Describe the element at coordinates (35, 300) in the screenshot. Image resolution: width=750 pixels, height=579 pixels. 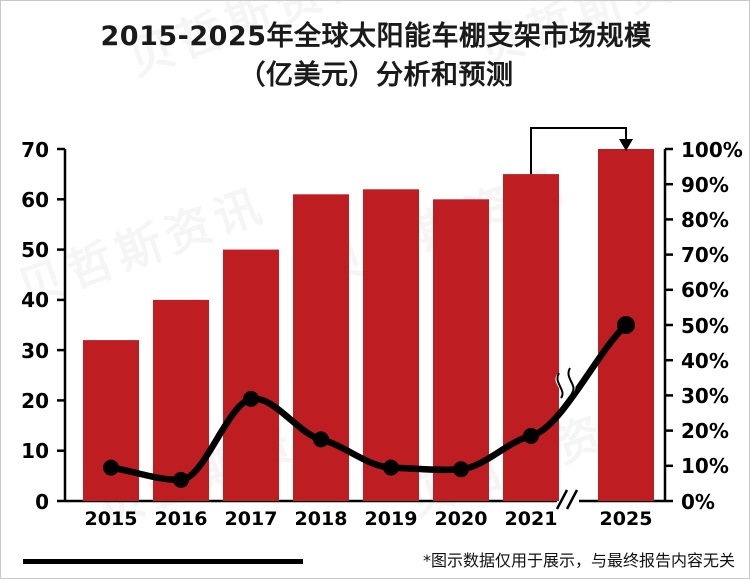
I see `y-axis-tick-label: 40` at that location.